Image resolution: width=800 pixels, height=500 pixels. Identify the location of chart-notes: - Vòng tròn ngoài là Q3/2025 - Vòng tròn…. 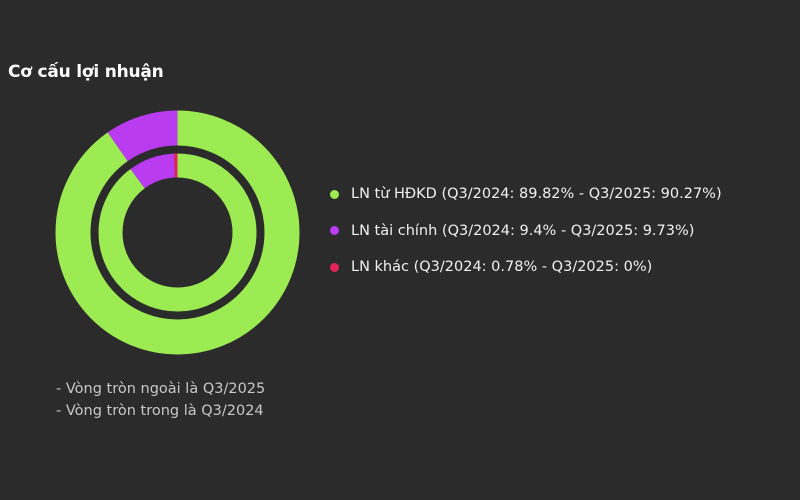
(160, 400).